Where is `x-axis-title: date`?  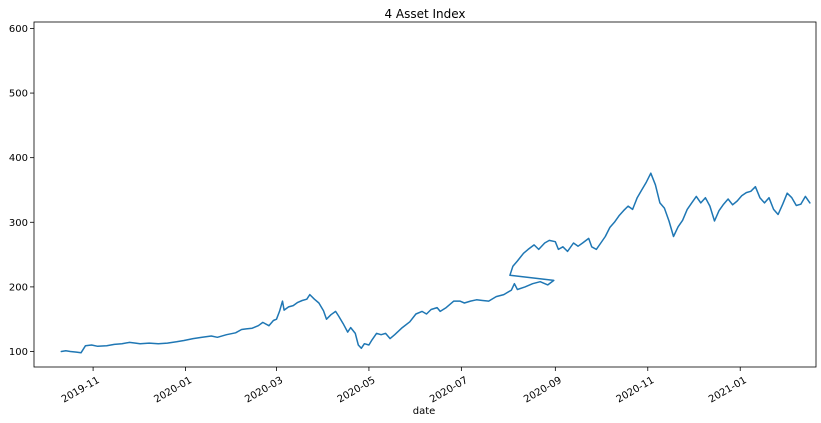 x-axis-title: date is located at coordinates (424, 411).